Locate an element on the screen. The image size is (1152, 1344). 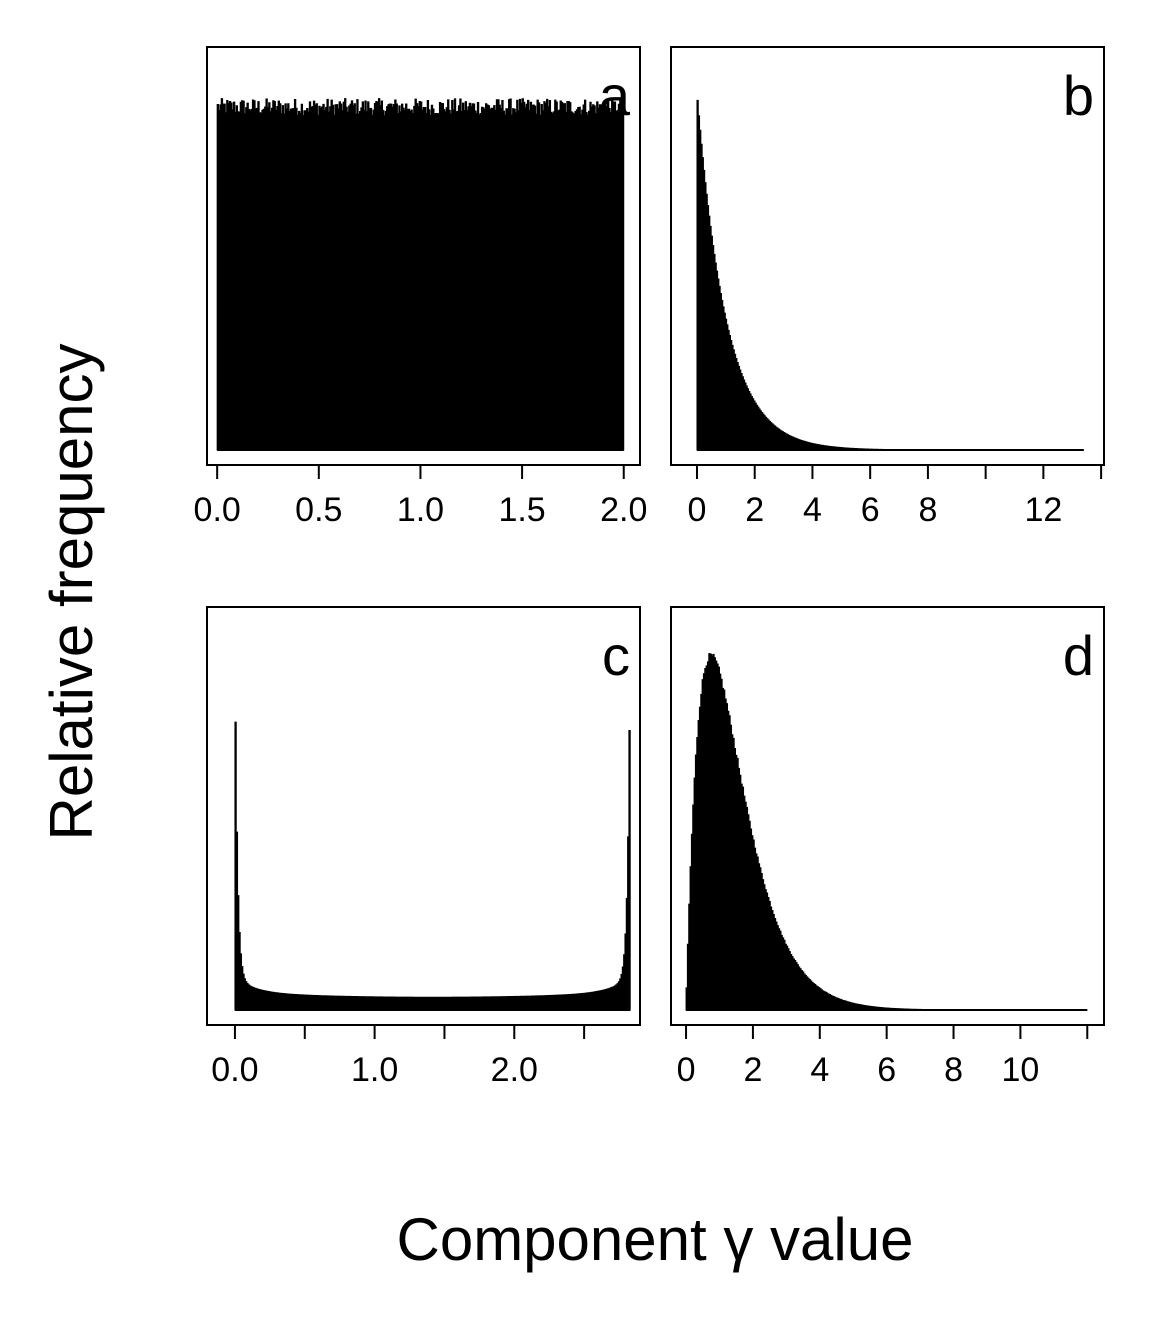
panel-frame-b is located at coordinates (887, 256).